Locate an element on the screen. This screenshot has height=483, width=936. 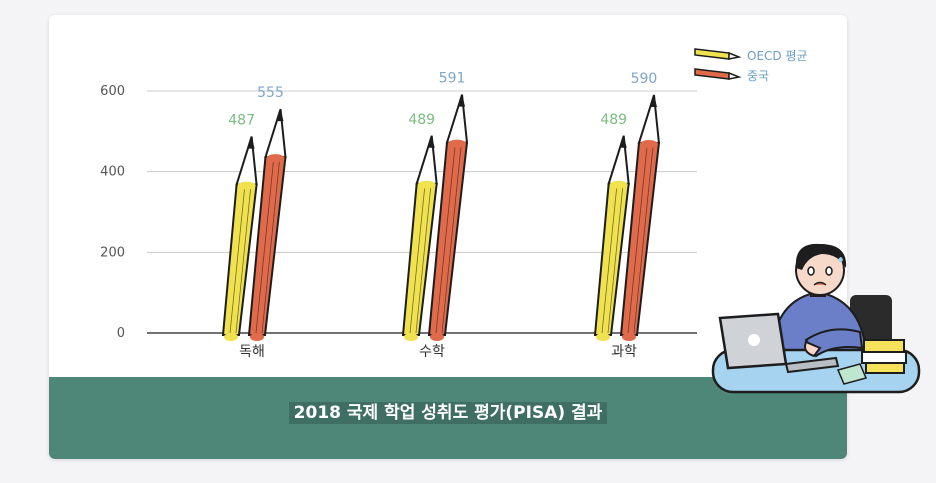
x-tick-label: 과학 is located at coordinates (624, 352).